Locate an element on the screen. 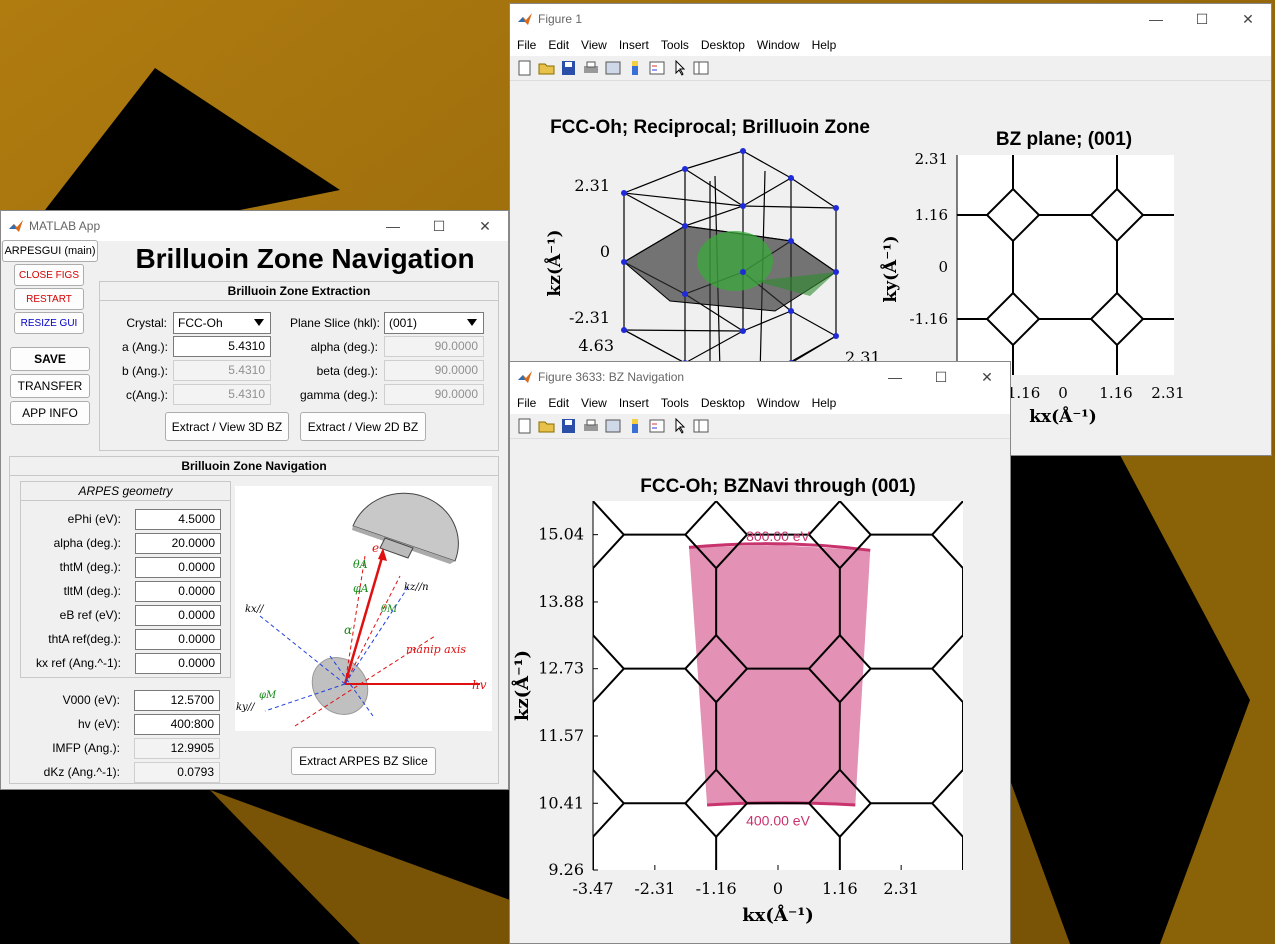 The width and height of the screenshot is (1275, 944). navigation-panel-title: Brilluoin Zone Navigation is located at coordinates (254, 466).